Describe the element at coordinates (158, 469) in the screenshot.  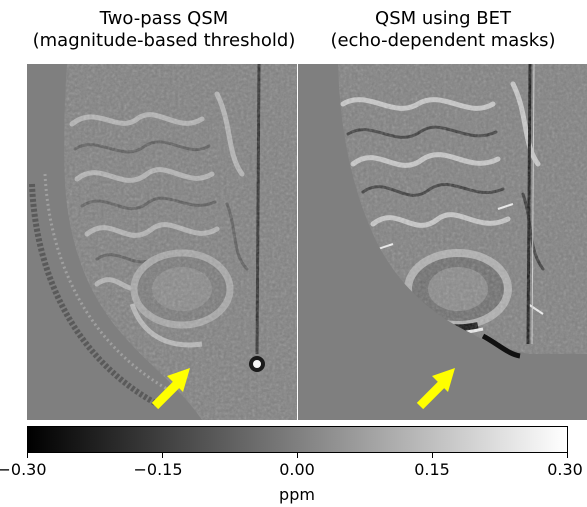
I see `colorbar-tick-label: −0.15` at that location.